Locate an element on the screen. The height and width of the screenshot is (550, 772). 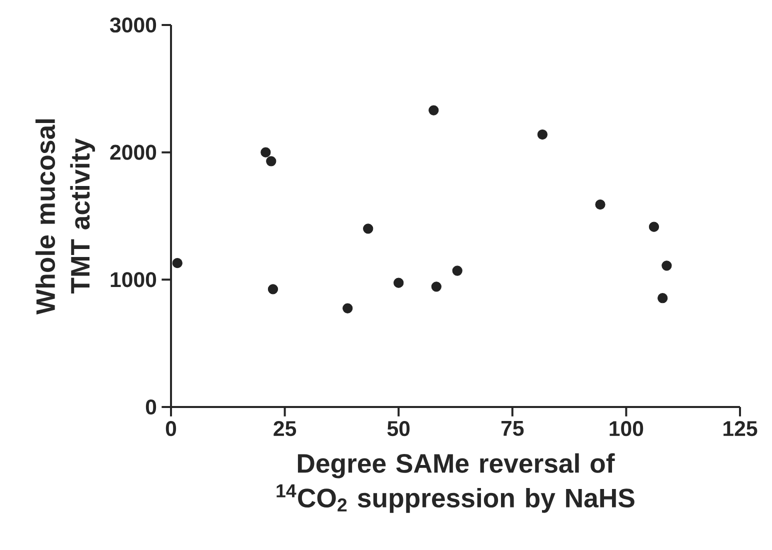
x-tick-label: 25 is located at coordinates (285, 428).